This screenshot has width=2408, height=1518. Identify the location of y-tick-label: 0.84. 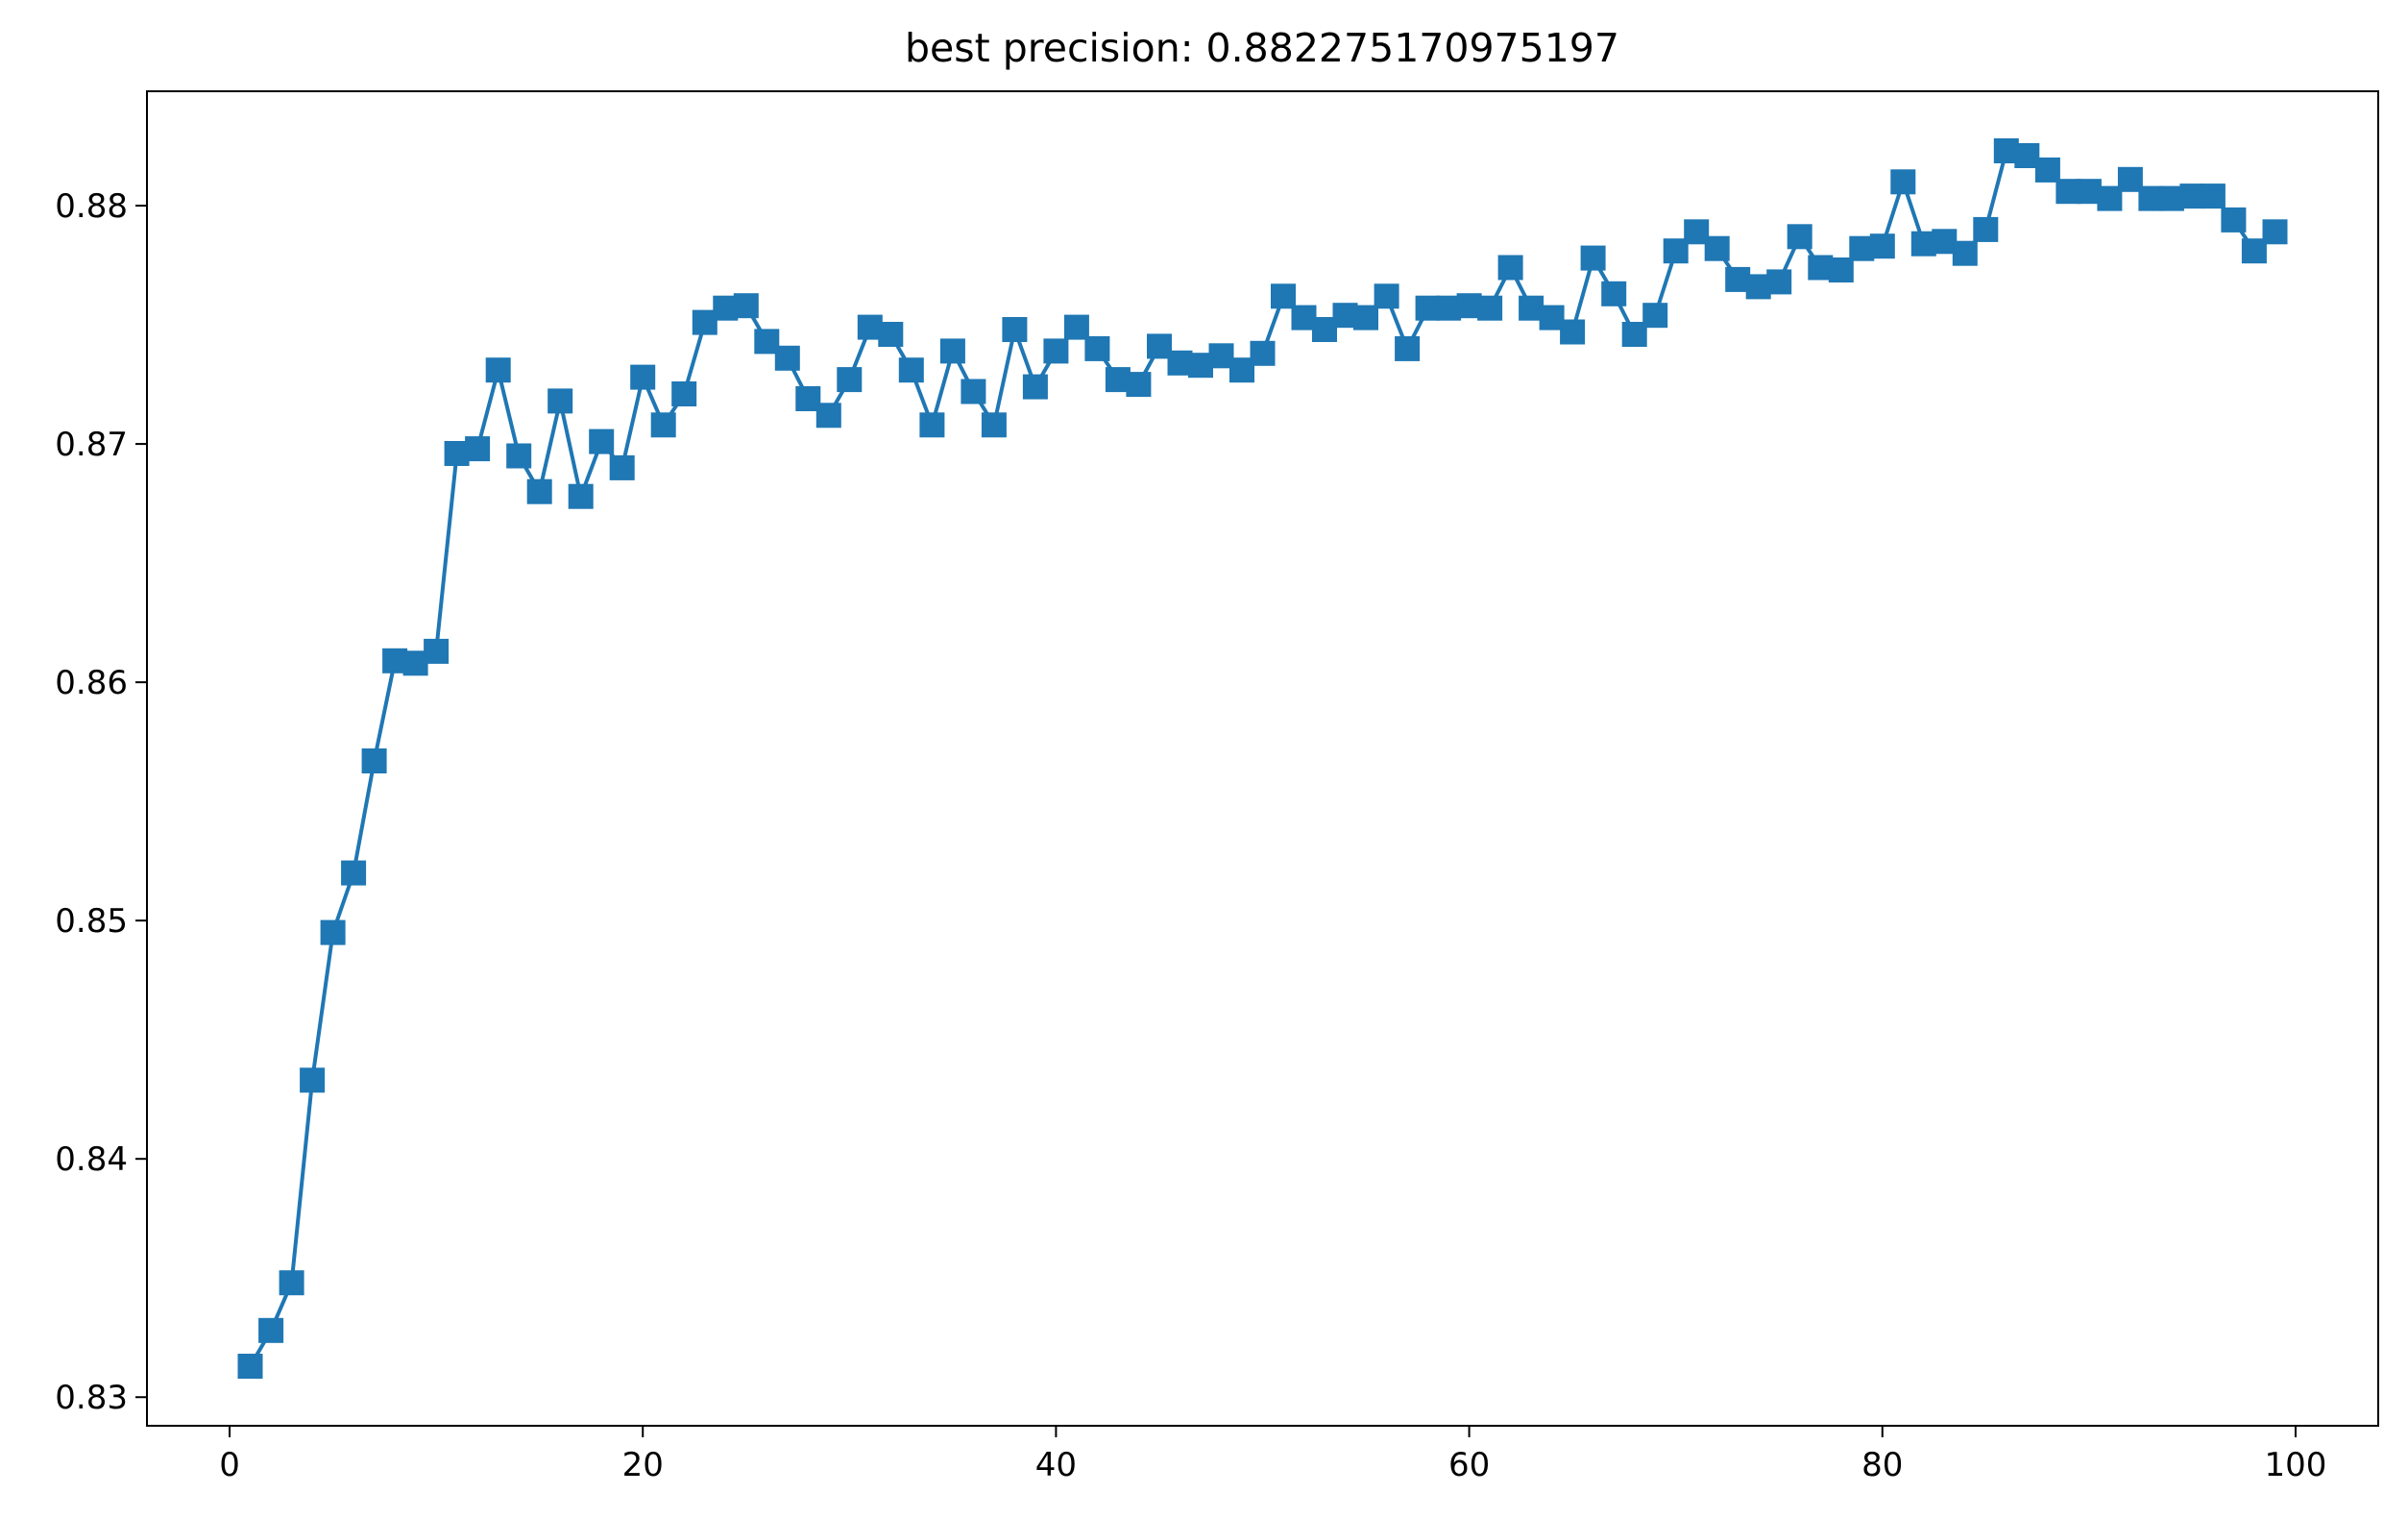
(91, 1159).